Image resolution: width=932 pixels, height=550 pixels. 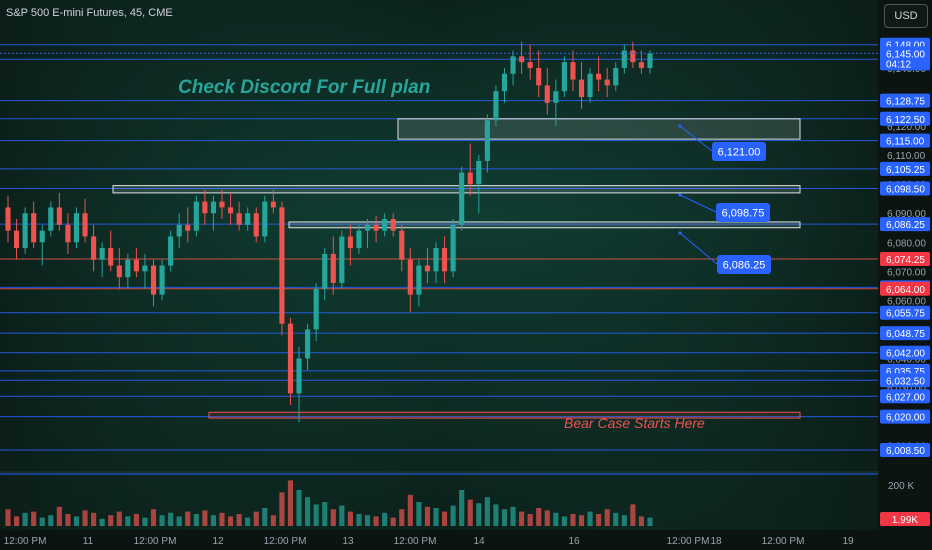 I want to click on callout-anchor, so click(x=680, y=195).